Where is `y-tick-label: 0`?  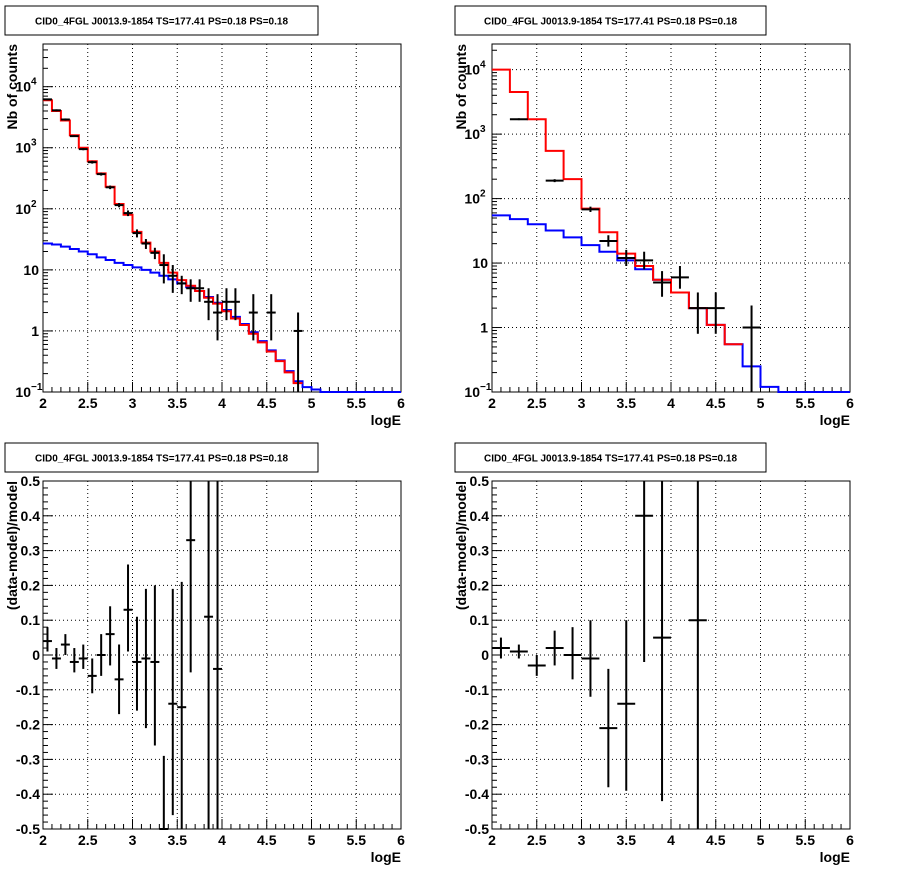
y-tick-label: 0 is located at coordinates (485, 655).